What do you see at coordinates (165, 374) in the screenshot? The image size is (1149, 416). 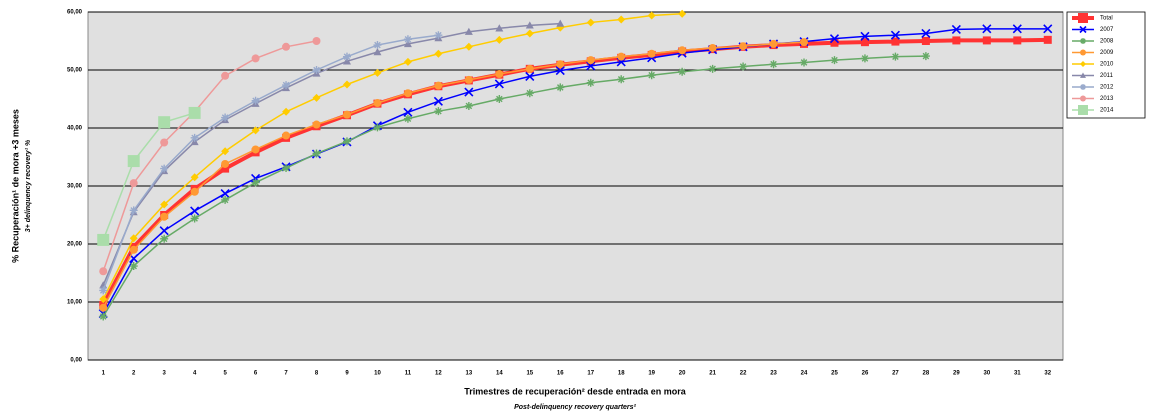 I see `x-tick-label: 3` at bounding box center [165, 374].